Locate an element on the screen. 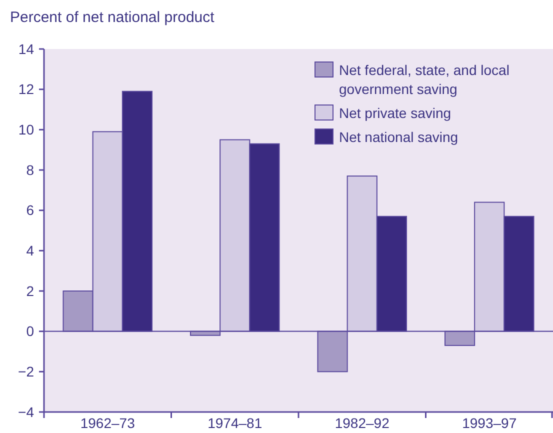 The image size is (553, 433). y-tick-label: 6 is located at coordinates (30, 210).